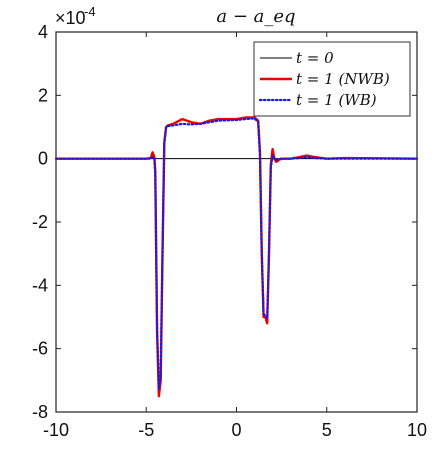 The image size is (448, 456). Describe the element at coordinates (146, 430) in the screenshot. I see `x-tick-label: -5` at that location.